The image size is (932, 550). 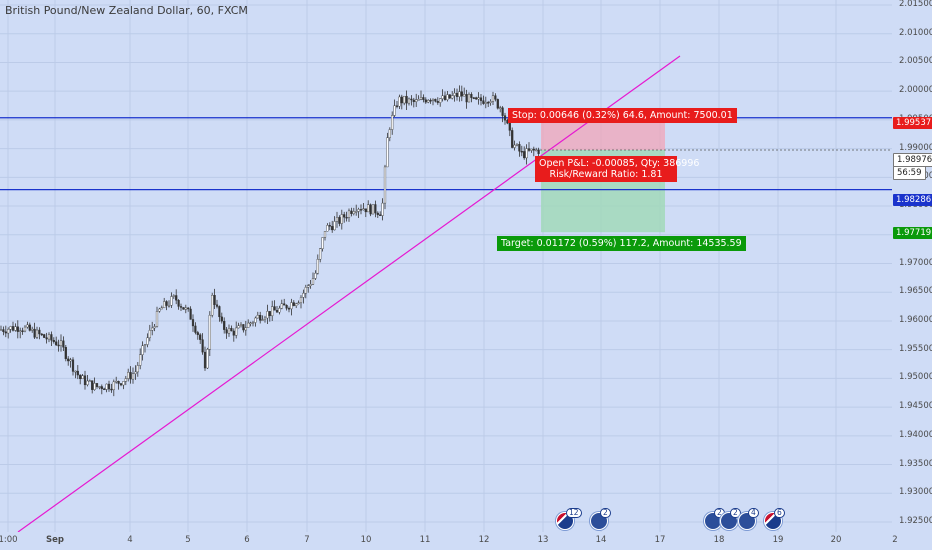 What do you see at coordinates (543, 540) in the screenshot?
I see `time-tick-label: 13` at bounding box center [543, 540].